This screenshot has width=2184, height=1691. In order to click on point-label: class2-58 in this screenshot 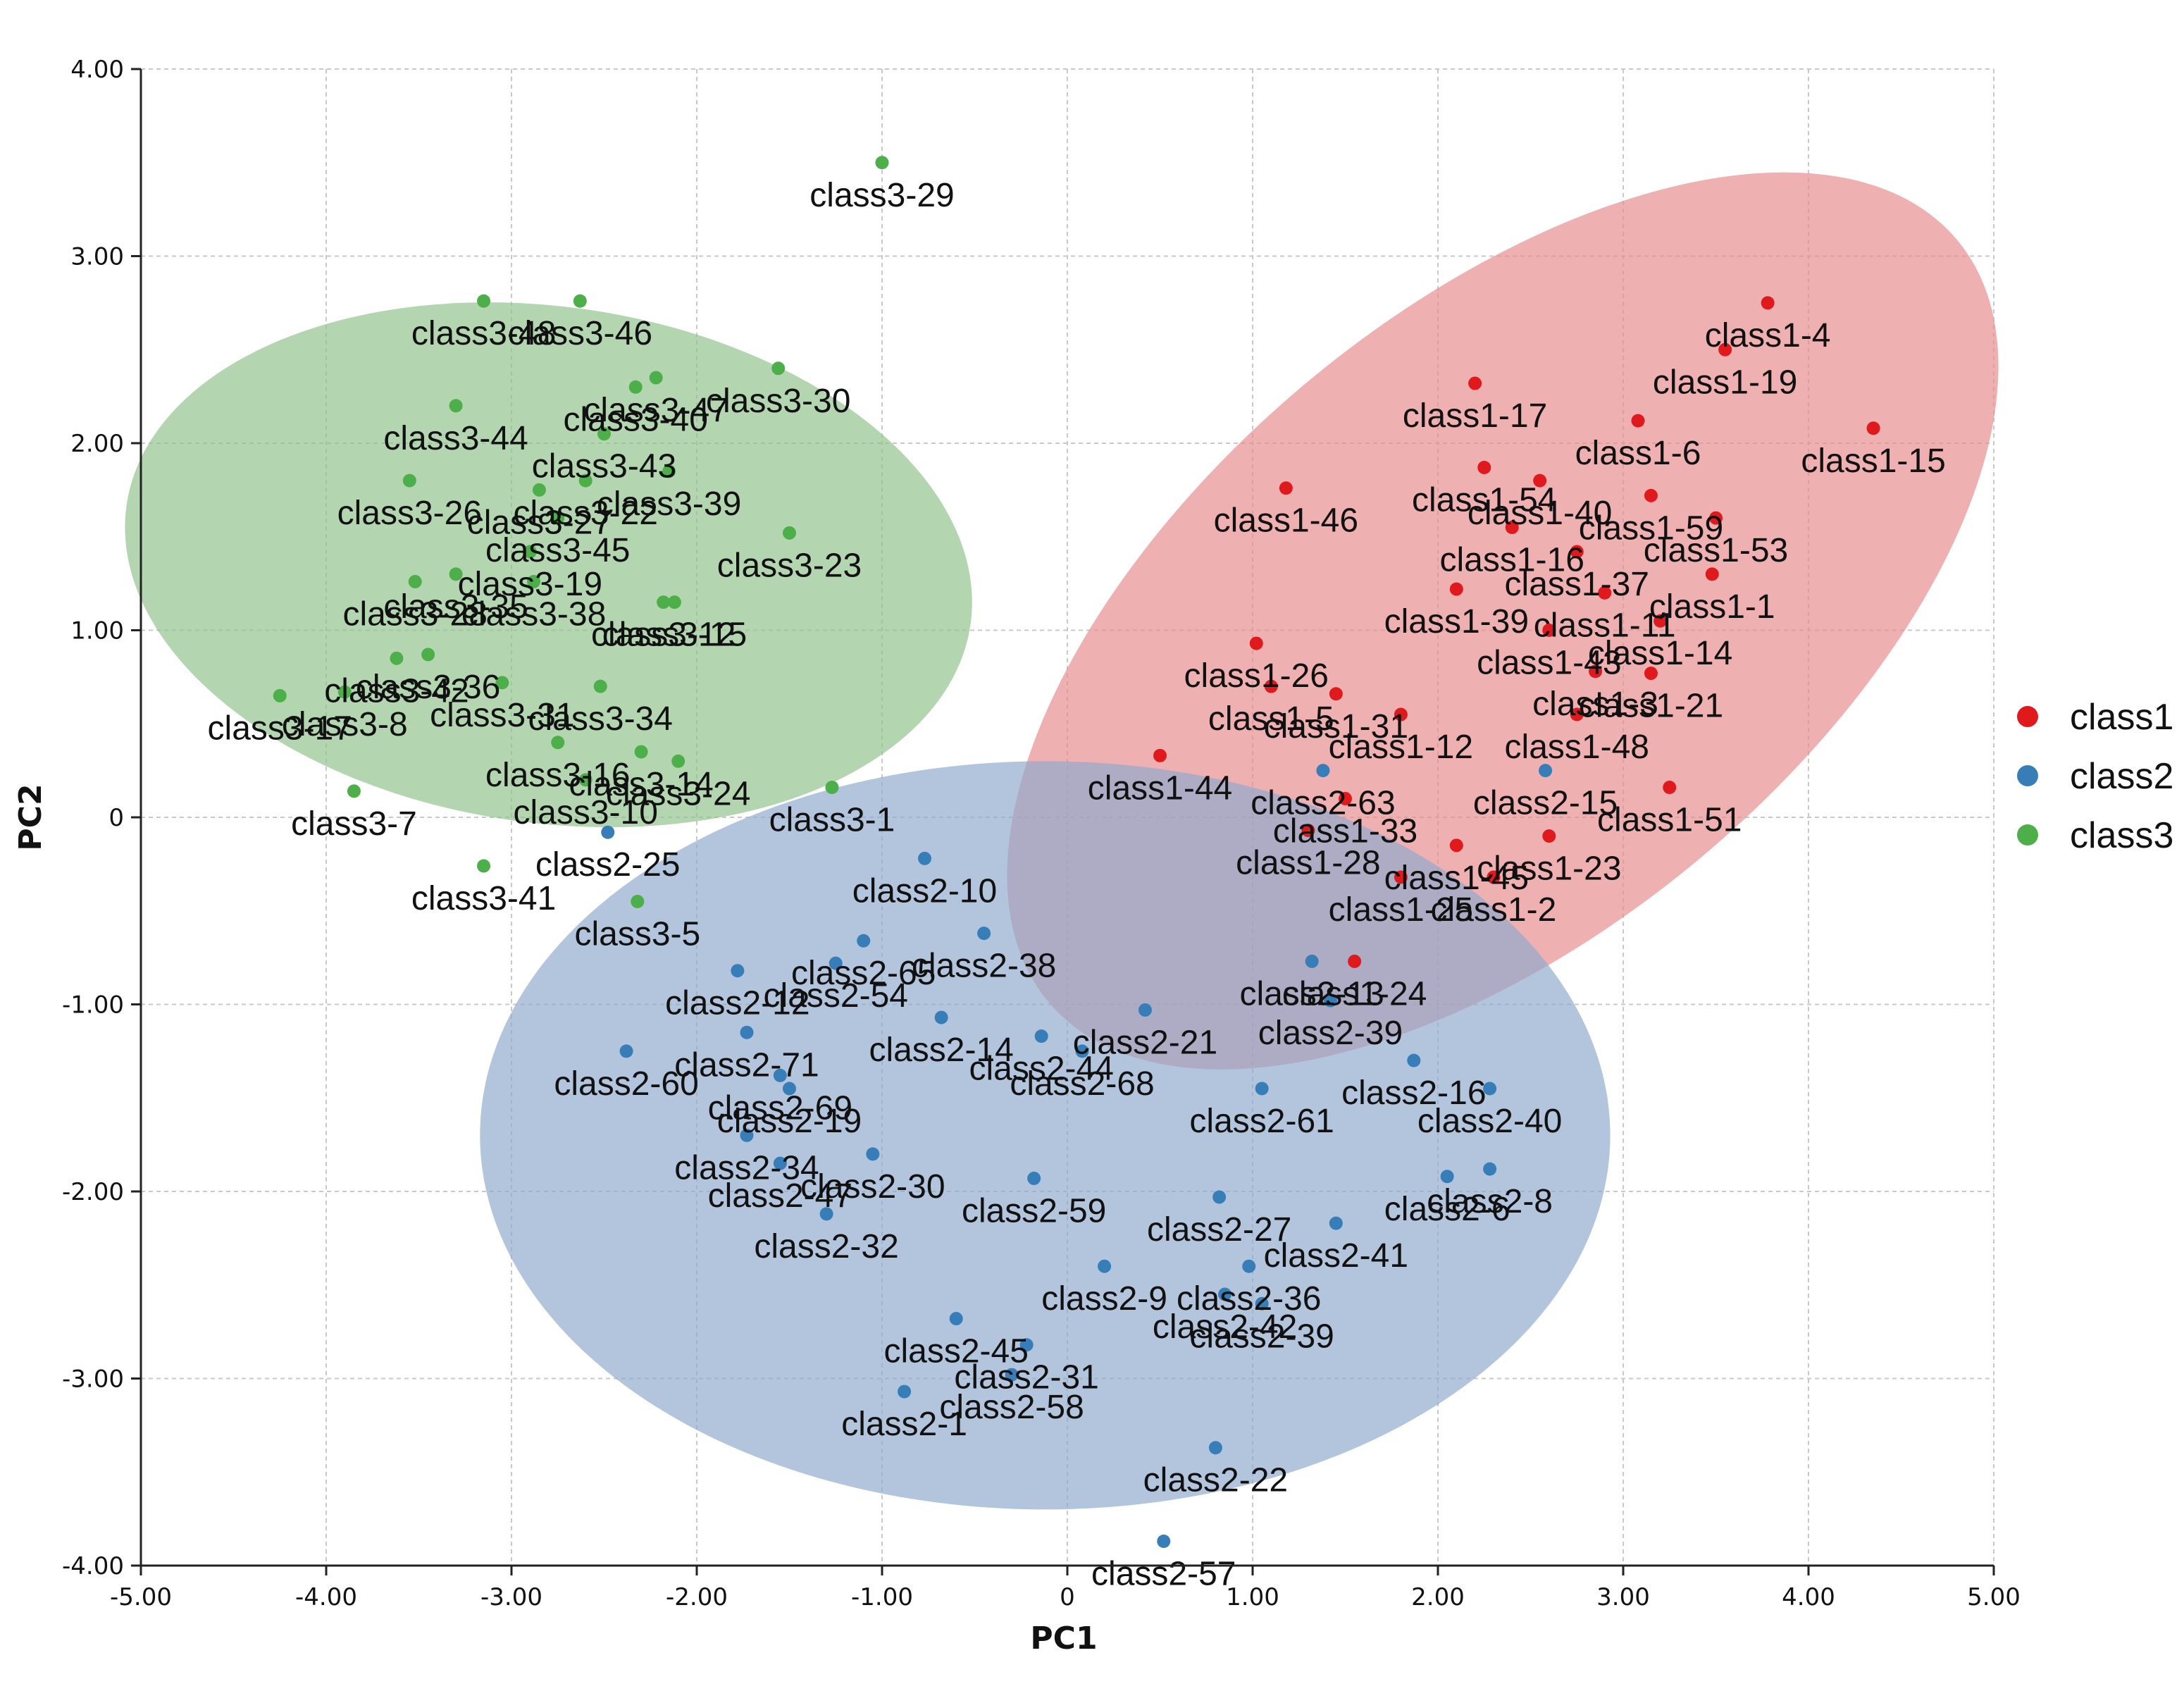, I will do `click(1011, 1408)`.